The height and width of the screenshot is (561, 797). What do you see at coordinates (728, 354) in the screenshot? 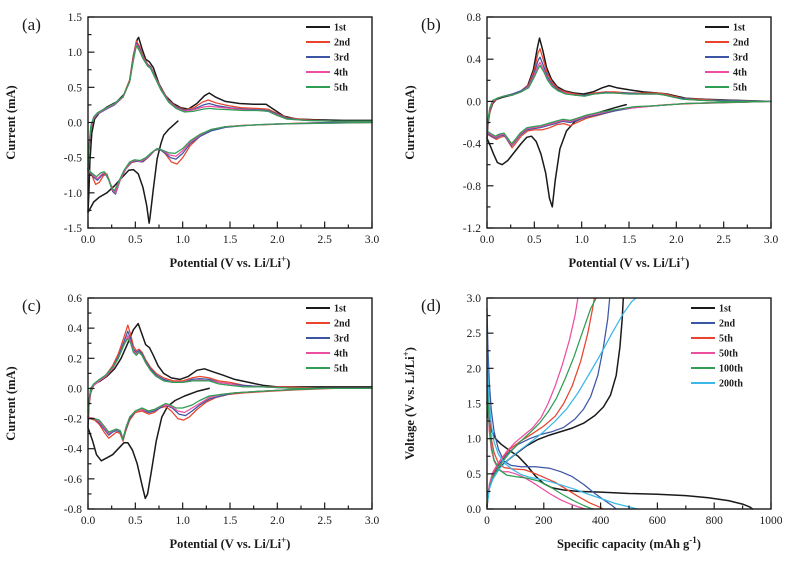
I see `legend-label-50th: 50th` at bounding box center [728, 354].